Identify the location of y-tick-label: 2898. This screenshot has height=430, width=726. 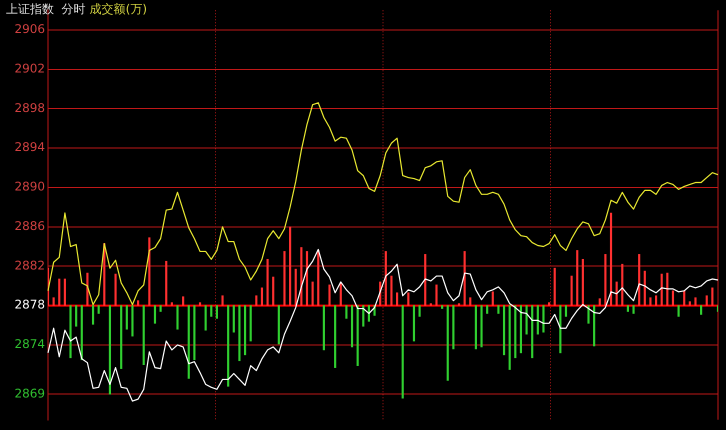
(29, 107).